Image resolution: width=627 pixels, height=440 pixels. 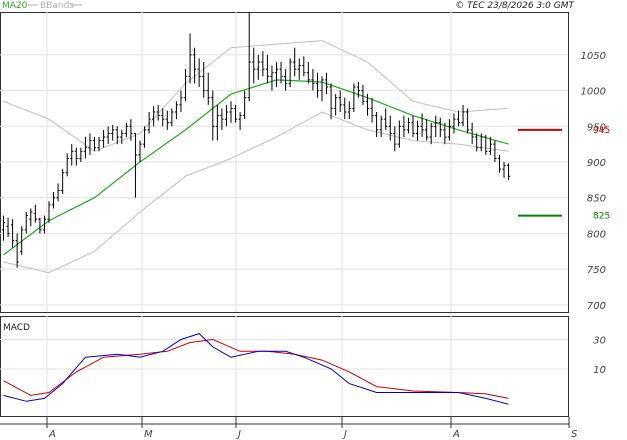 What do you see at coordinates (596, 163) in the screenshot?
I see `price-tick-label: 900` at bounding box center [596, 163].